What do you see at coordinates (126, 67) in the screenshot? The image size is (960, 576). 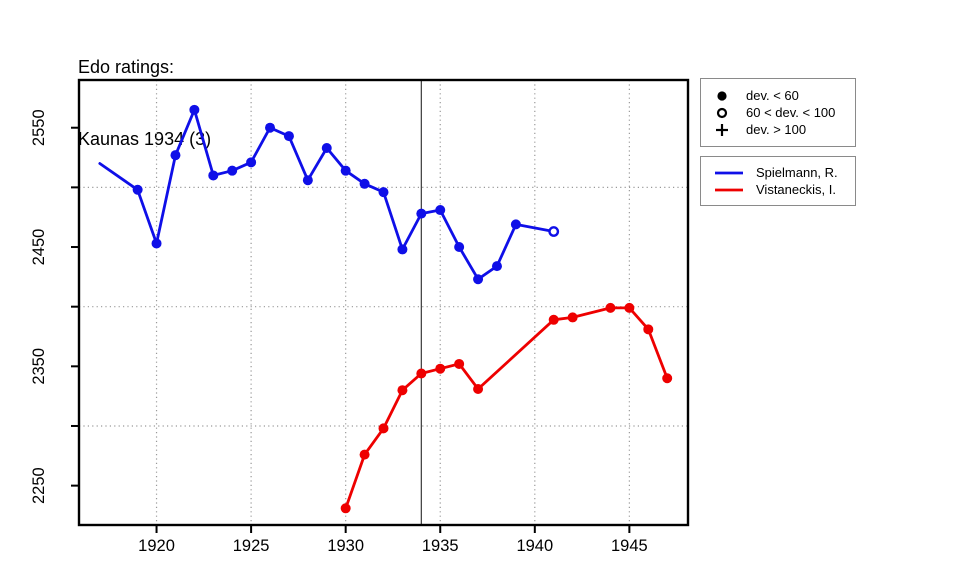 I see `chart-title-line1: Edo ratings:` at bounding box center [126, 67].